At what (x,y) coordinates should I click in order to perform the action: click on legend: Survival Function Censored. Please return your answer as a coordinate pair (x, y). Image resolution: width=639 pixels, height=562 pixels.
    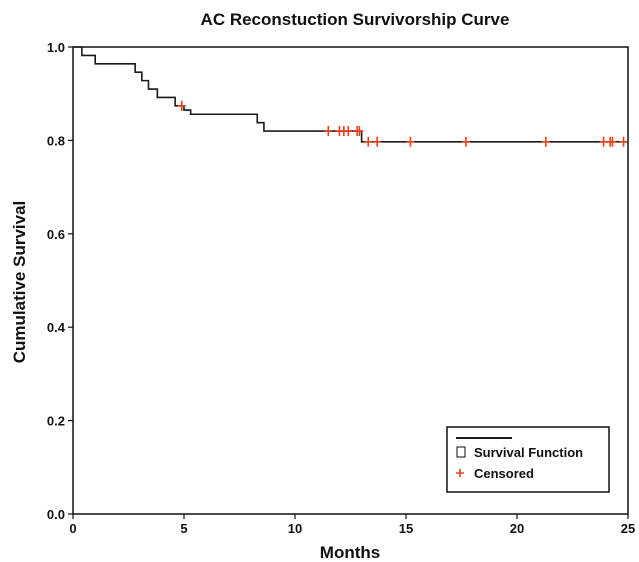
    Looking at the image, I should click on (528, 459).